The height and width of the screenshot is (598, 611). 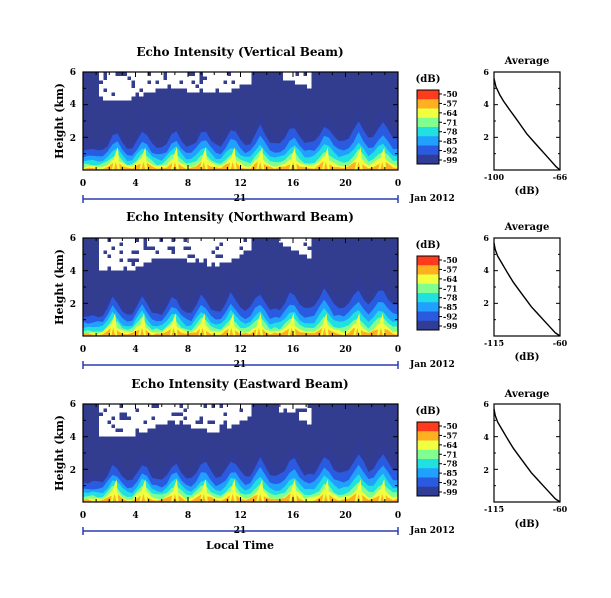 What do you see at coordinates (135, 350) in the screenshot?
I see `x-tick-label: 4` at bounding box center [135, 350].